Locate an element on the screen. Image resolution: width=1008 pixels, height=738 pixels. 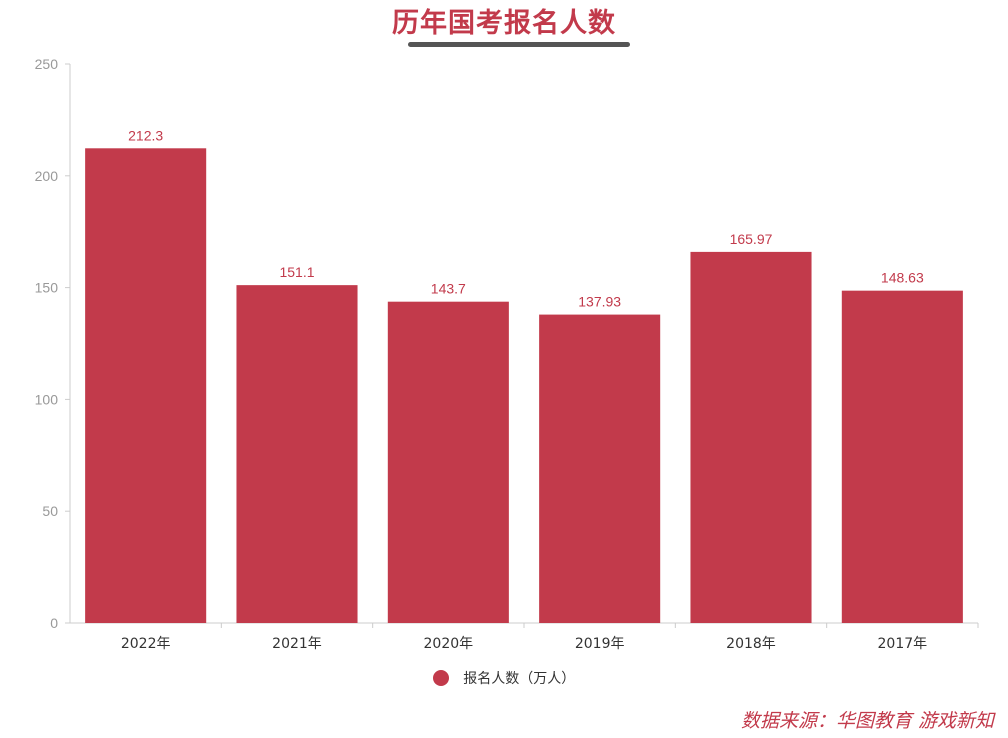
y-tick-label: 0 is located at coordinates (54, 623).